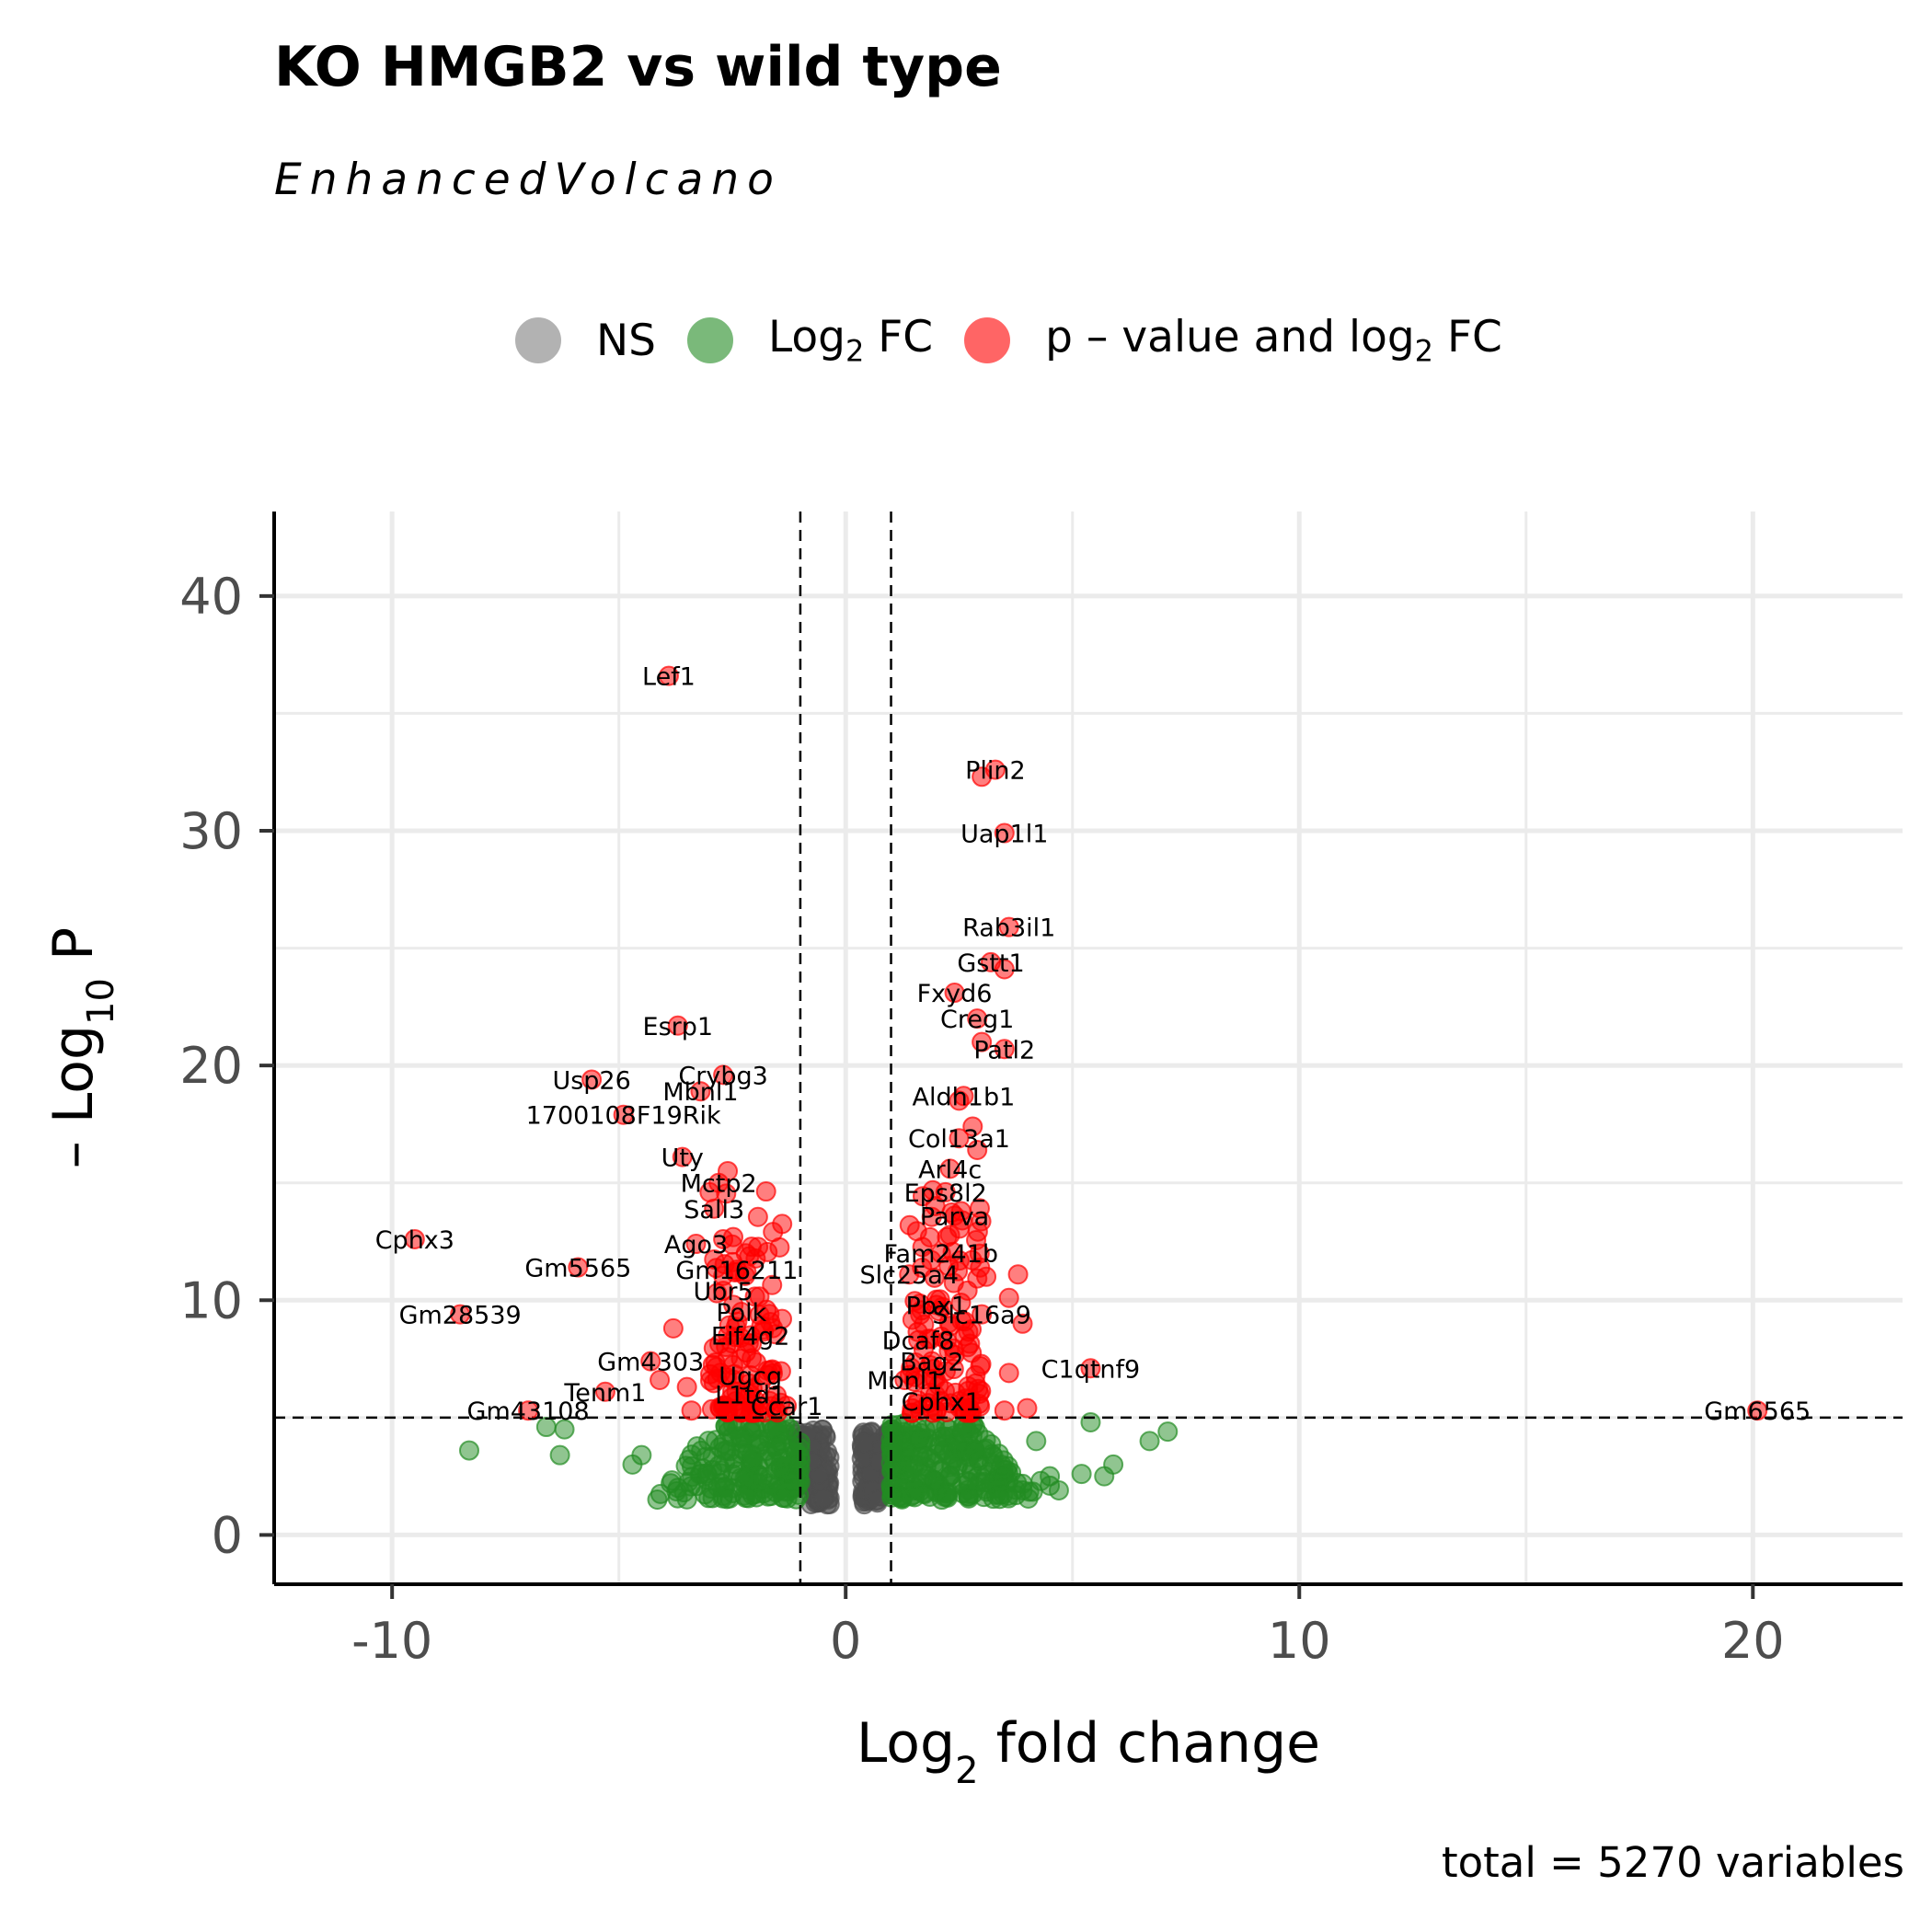 The height and width of the screenshot is (1932, 1932). I want to click on gene-label: Gm43108, so click(528, 1411).